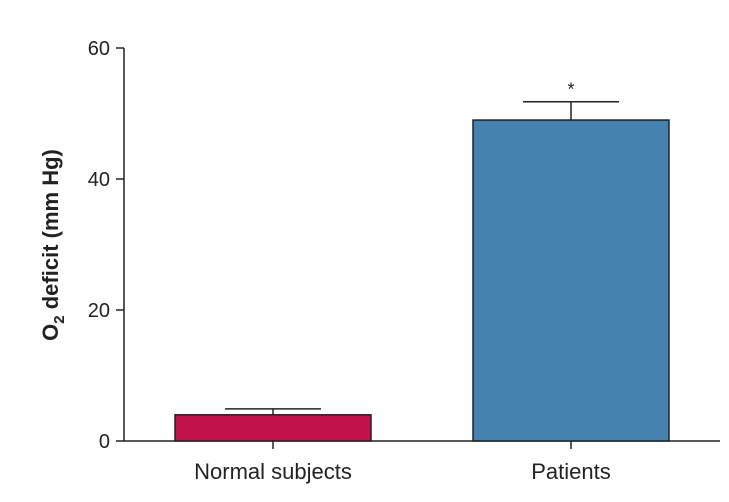 The height and width of the screenshot is (502, 729). What do you see at coordinates (99, 180) in the screenshot?
I see `y-tick-label: 40` at bounding box center [99, 180].